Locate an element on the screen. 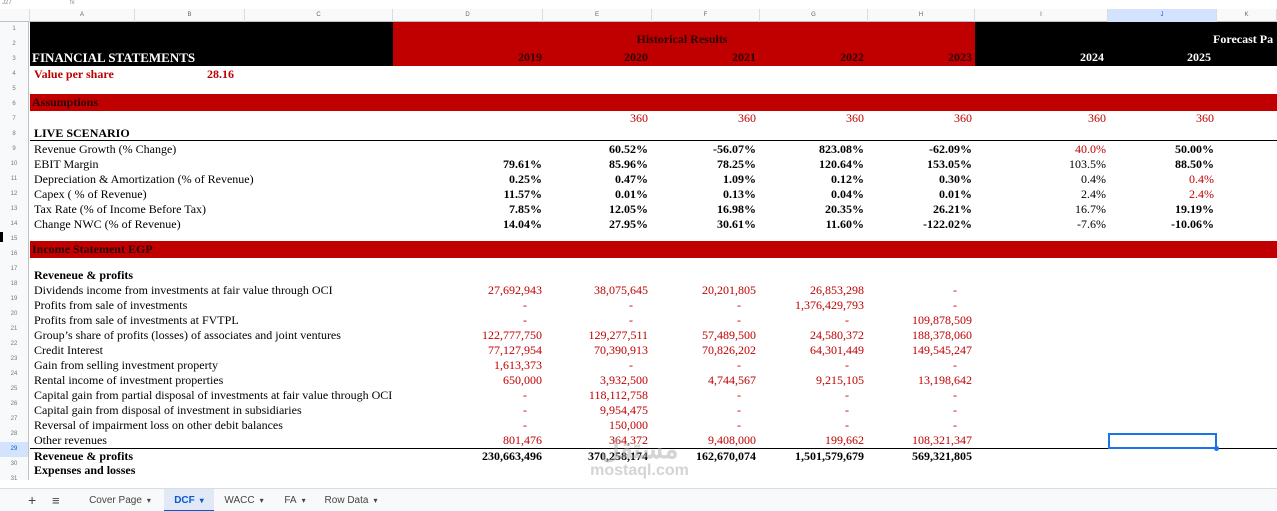 This screenshot has height=511, width=1277. income-value: 77,127,954 is located at coordinates (515, 350).